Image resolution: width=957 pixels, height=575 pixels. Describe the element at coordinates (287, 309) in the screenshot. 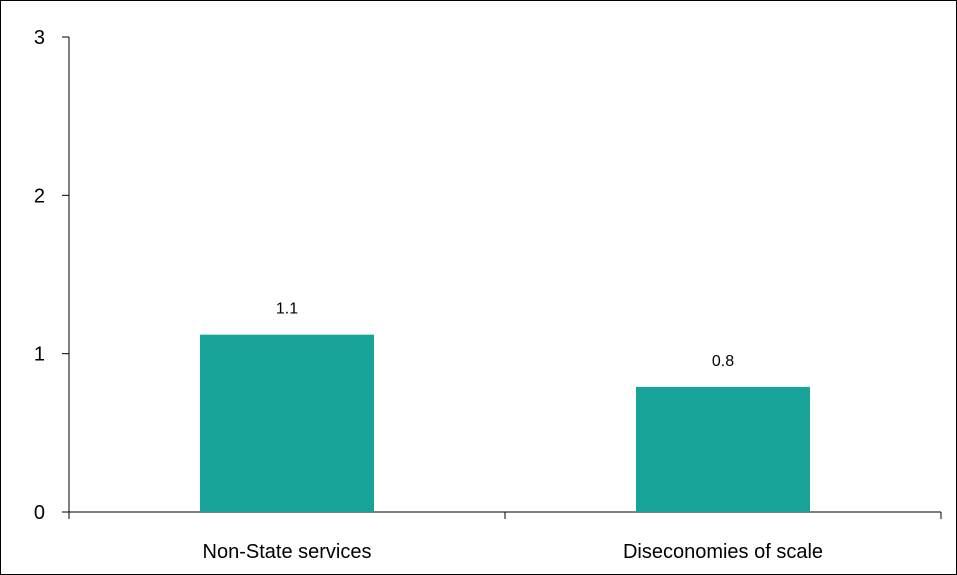

I see `bar-value-label: 1.1` at that location.